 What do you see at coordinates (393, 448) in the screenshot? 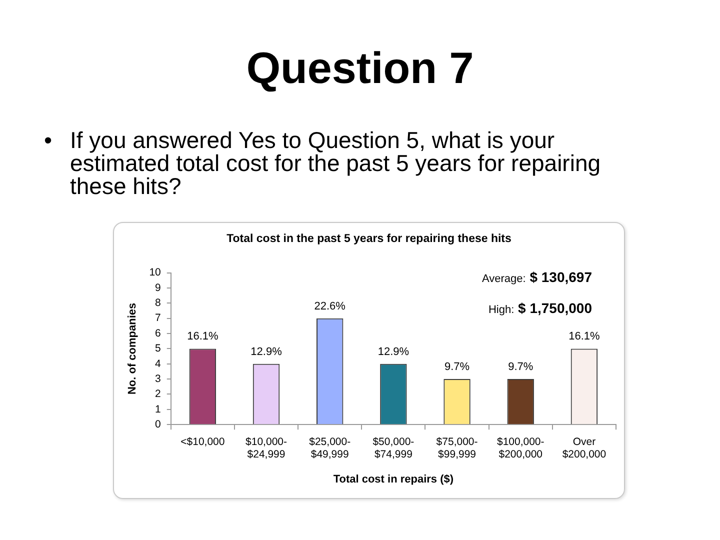
I see `x-tick-label: $50,000-$74,999` at bounding box center [393, 448].